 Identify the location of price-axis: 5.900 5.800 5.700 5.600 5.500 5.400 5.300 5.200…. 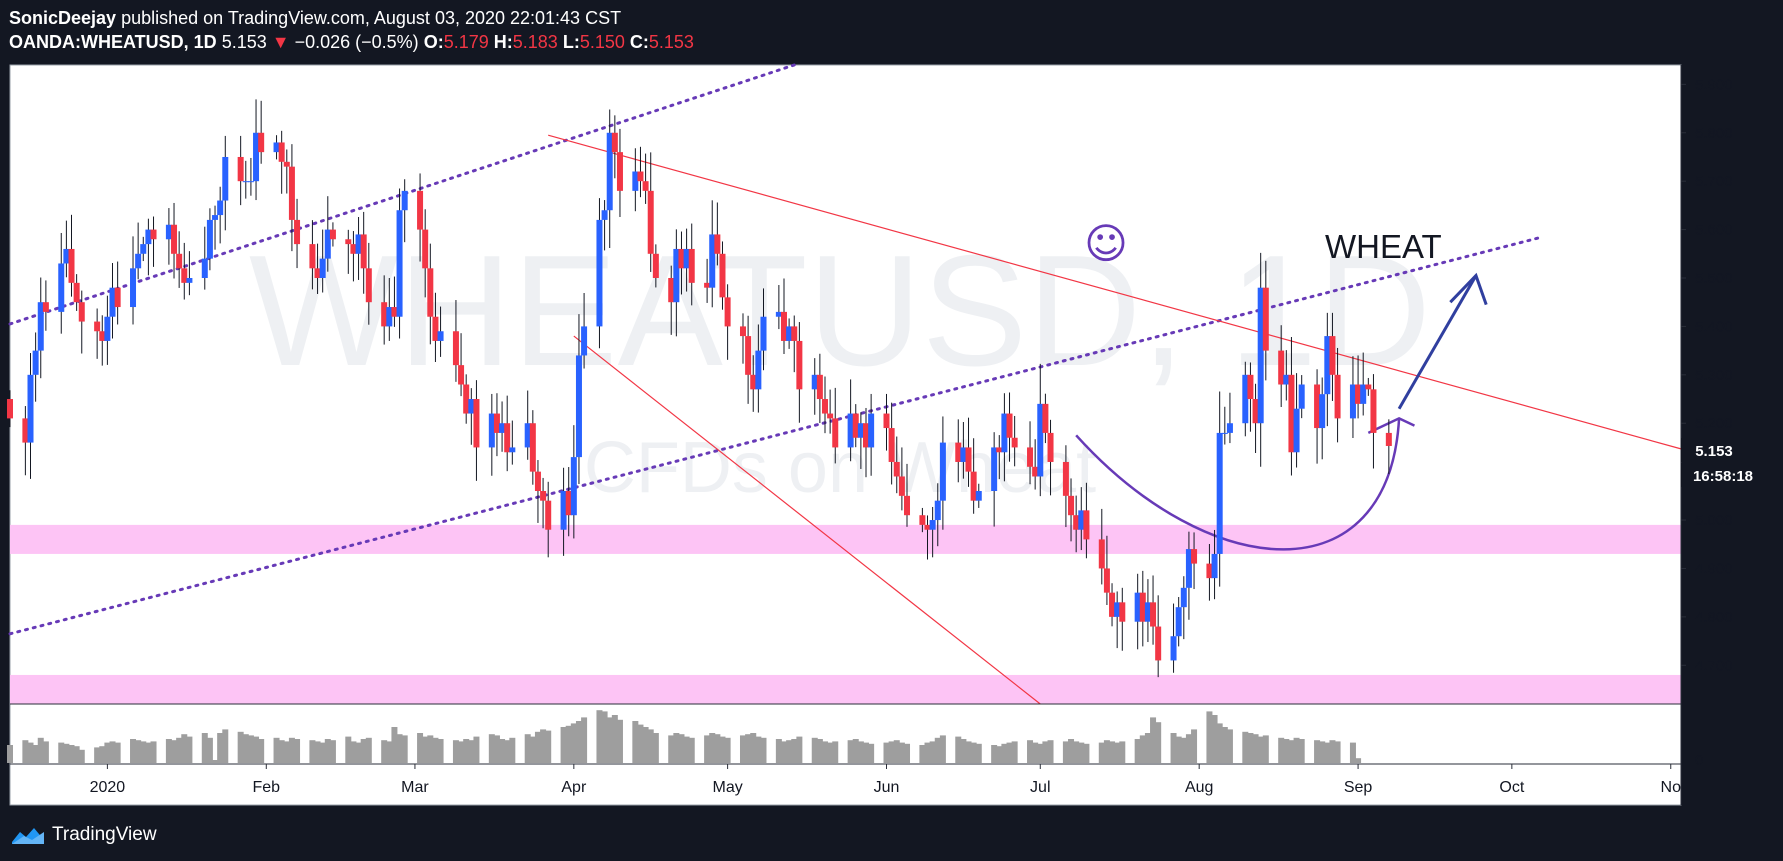
(1707, 422).